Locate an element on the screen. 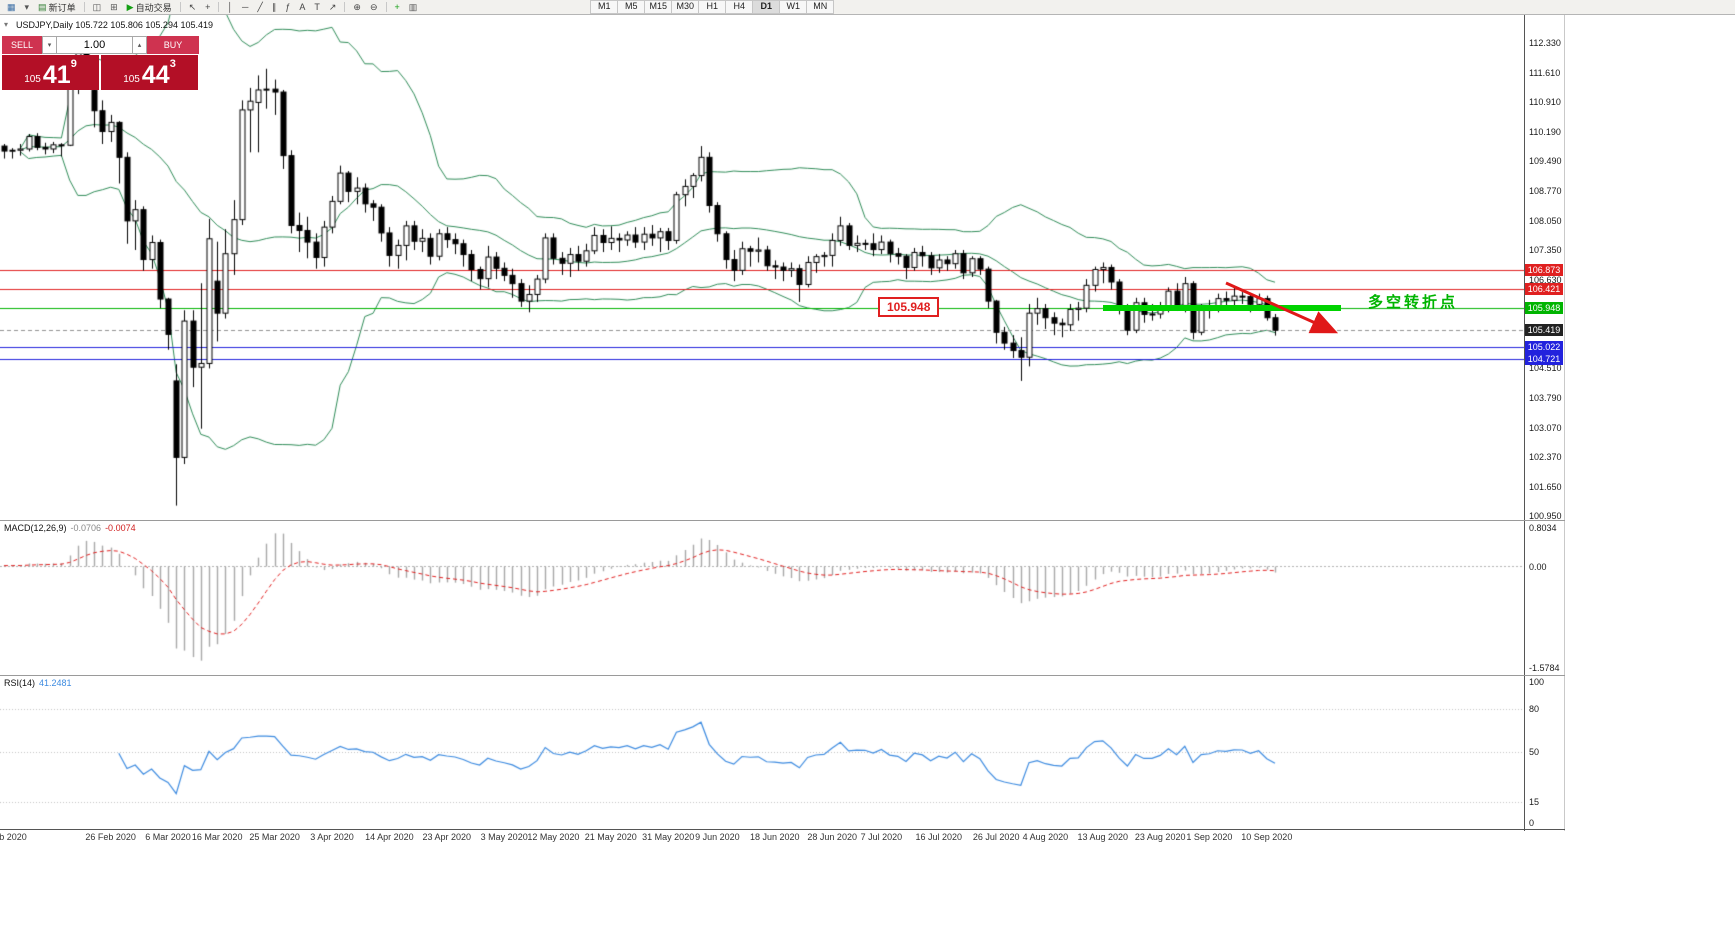 The image size is (1735, 937). volume-input: 1.00 is located at coordinates (94, 45).